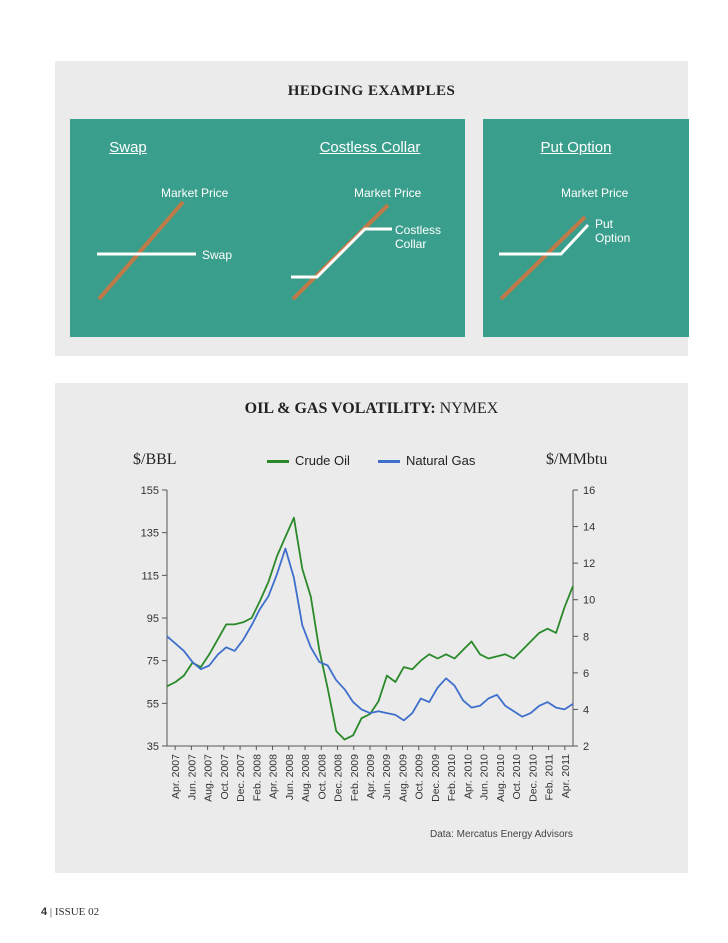  Describe the element at coordinates (322, 460) in the screenshot. I see `legend-crude-label: Crude Oil` at that location.